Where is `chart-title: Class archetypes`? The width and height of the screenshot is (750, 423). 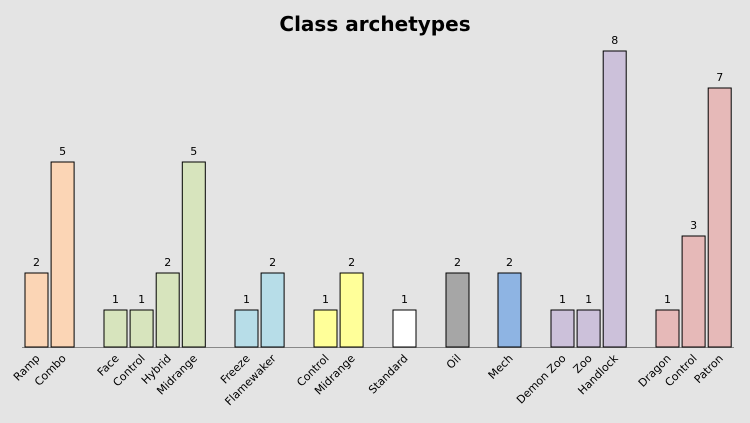
chart-title: Class archetypes is located at coordinates (375, 24).